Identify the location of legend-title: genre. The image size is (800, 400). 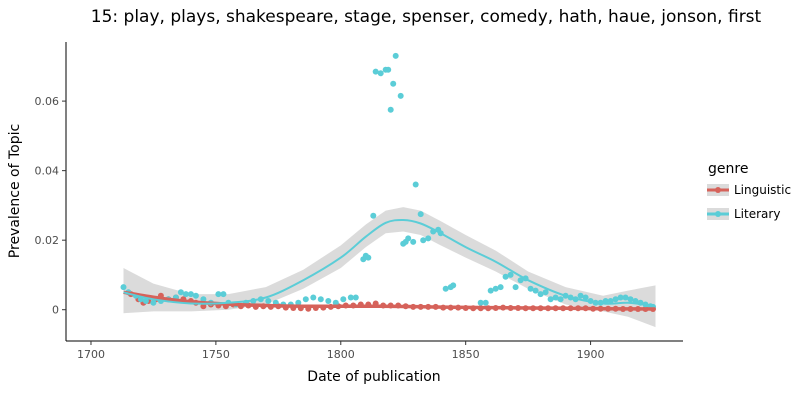
(728, 169).